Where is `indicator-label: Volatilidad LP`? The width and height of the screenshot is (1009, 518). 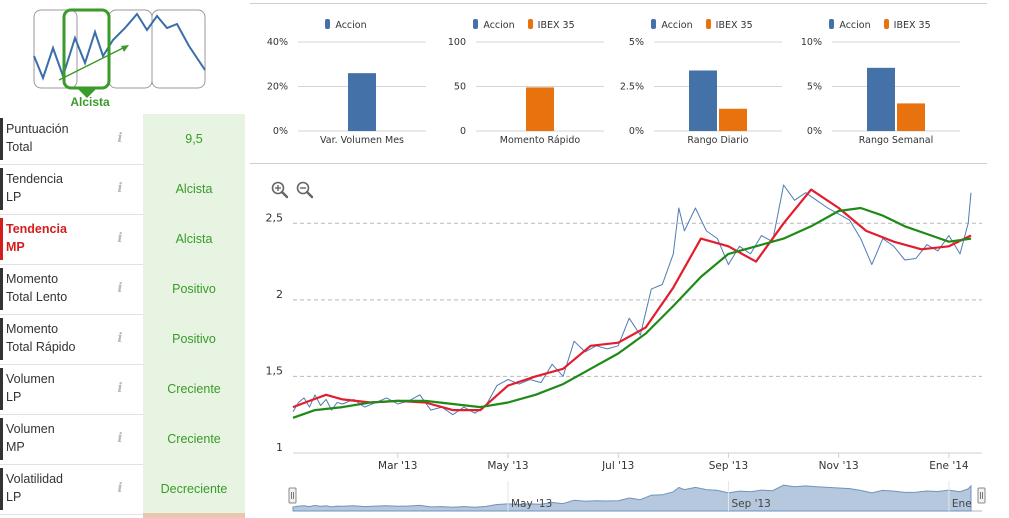 indicator-label: Volatilidad LP is located at coordinates (34, 488).